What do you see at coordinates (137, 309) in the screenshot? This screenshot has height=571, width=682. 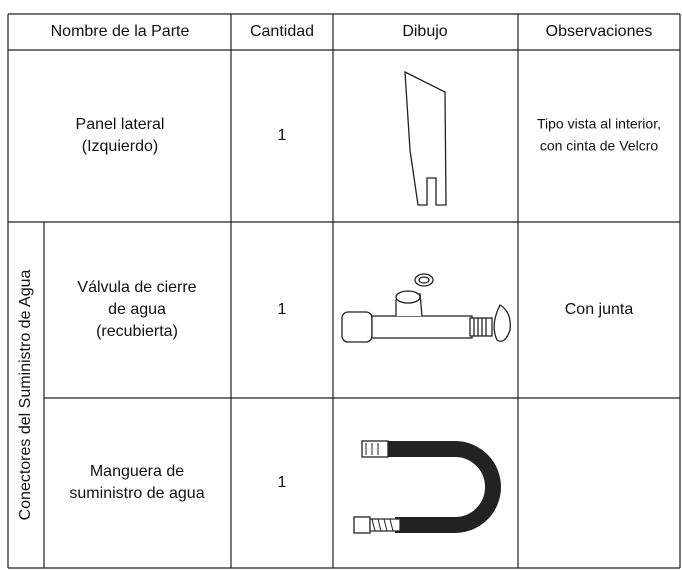 I see `part-name: de agua` at bounding box center [137, 309].